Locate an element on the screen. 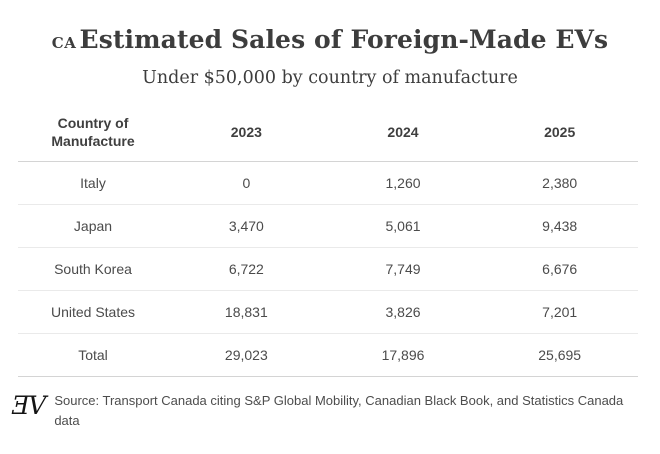  table-row-united-states: United States 18,831 3,826 7,201 is located at coordinates (328, 312).